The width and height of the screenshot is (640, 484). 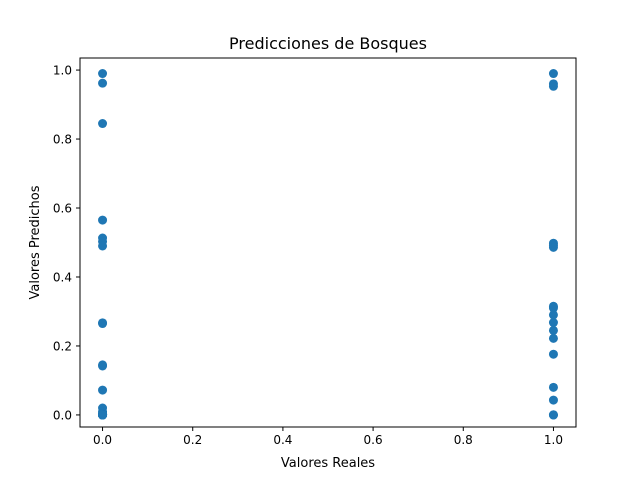 I want to click on x-tick-label: 0.2, so click(x=192, y=440).